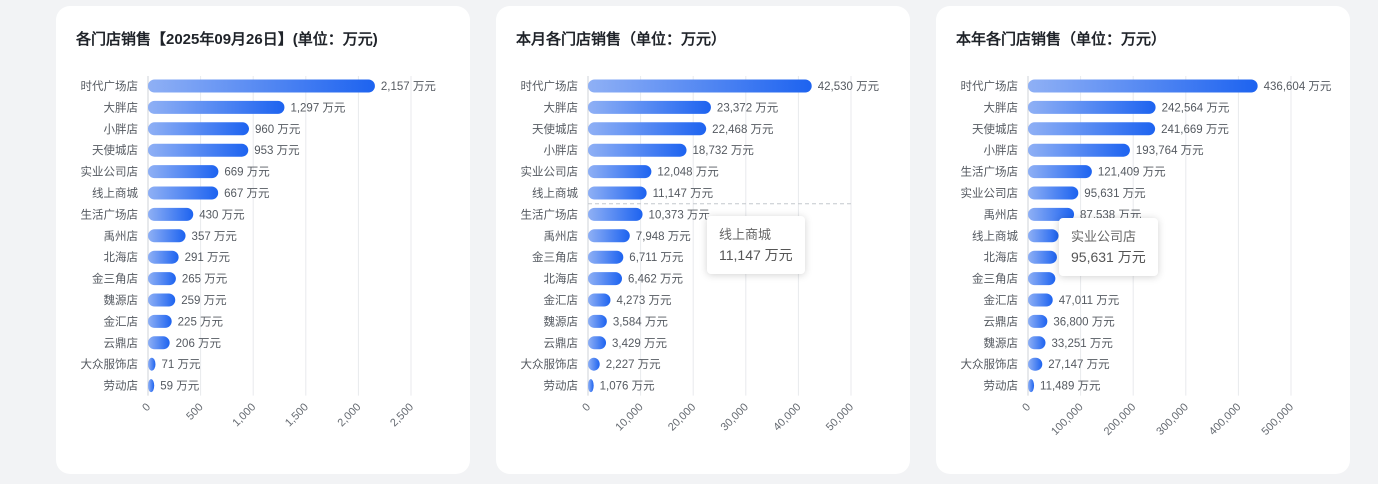  Describe the element at coordinates (724, 151) in the screenshot. I see `bar-value-label: 18,732 万元` at that location.